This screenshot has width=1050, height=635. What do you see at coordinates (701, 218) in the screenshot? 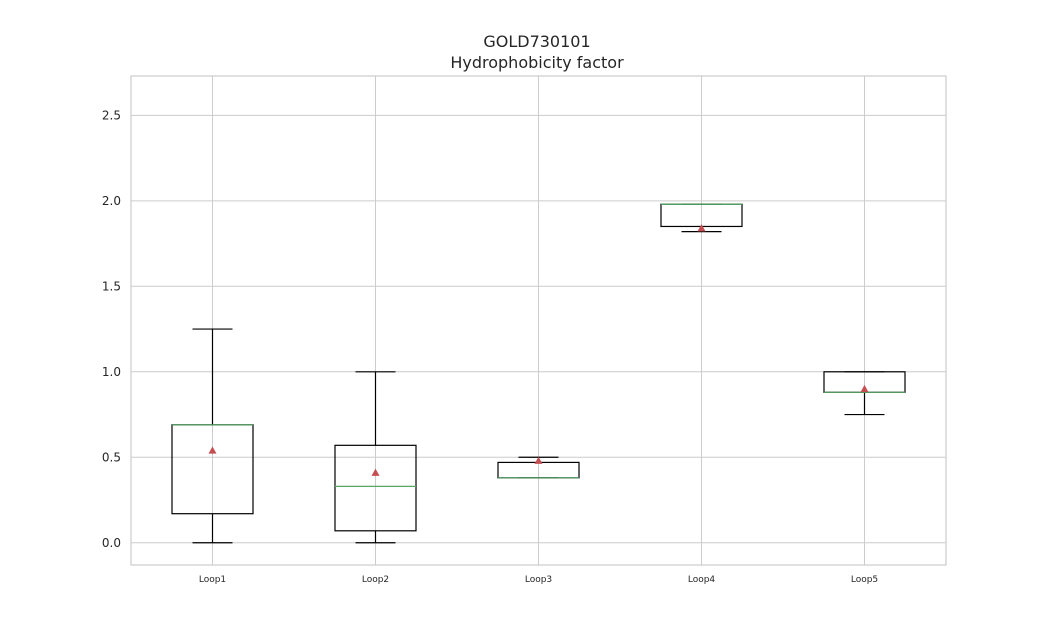
I see `box-loop4` at bounding box center [701, 218].